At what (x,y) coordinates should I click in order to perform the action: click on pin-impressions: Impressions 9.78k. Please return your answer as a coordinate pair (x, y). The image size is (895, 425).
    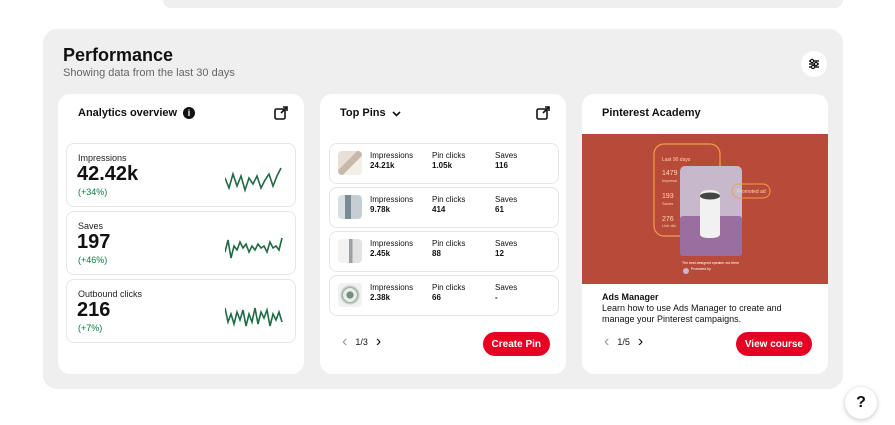
    Looking at the image, I should click on (392, 204).